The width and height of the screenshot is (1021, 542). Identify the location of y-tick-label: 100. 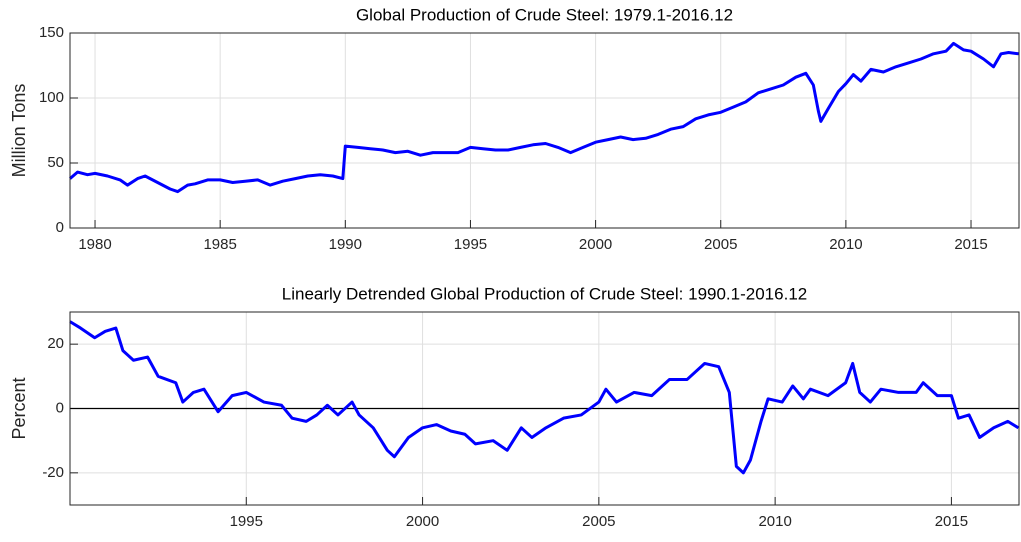
(51, 97).